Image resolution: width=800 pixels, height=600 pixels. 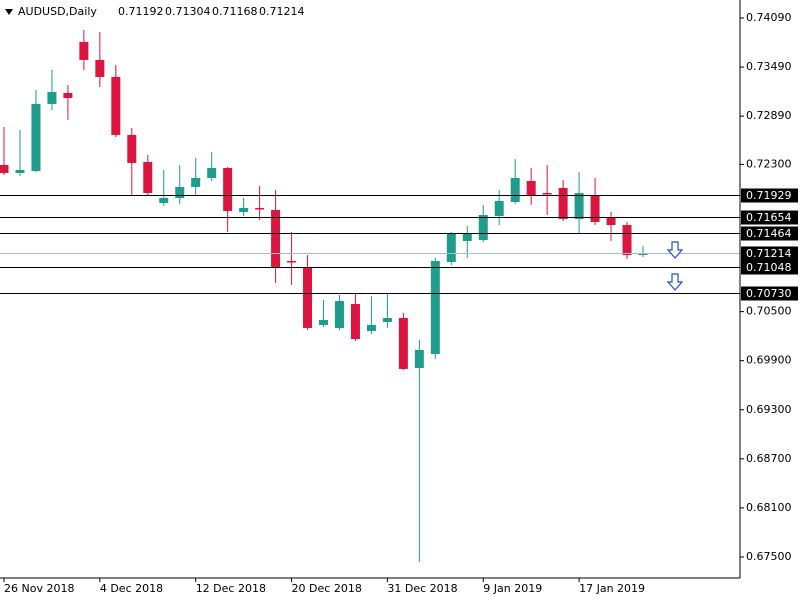 What do you see at coordinates (188, 11) in the screenshot?
I see `last-high: 0.71304` at bounding box center [188, 11].